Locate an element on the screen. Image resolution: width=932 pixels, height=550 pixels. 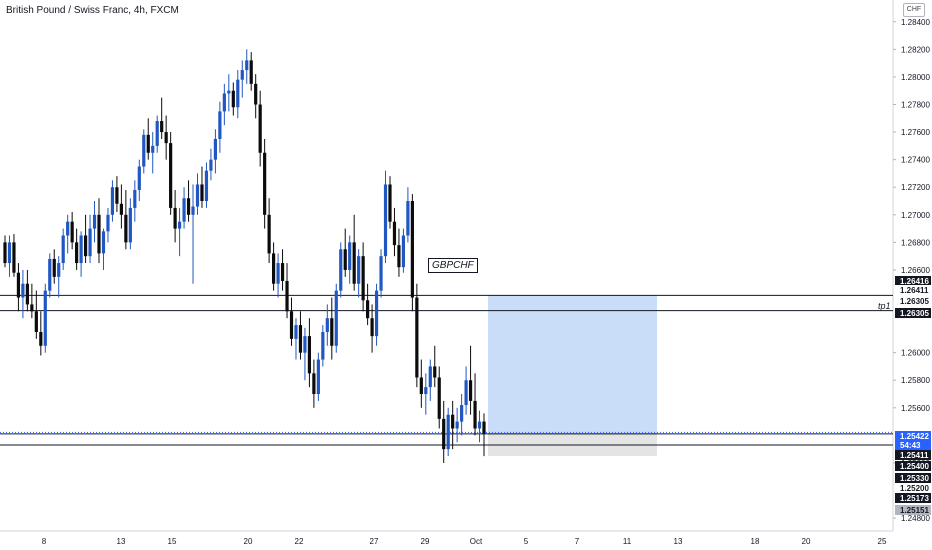
gbpchf-note: GBPCHF is located at coordinates (453, 265).